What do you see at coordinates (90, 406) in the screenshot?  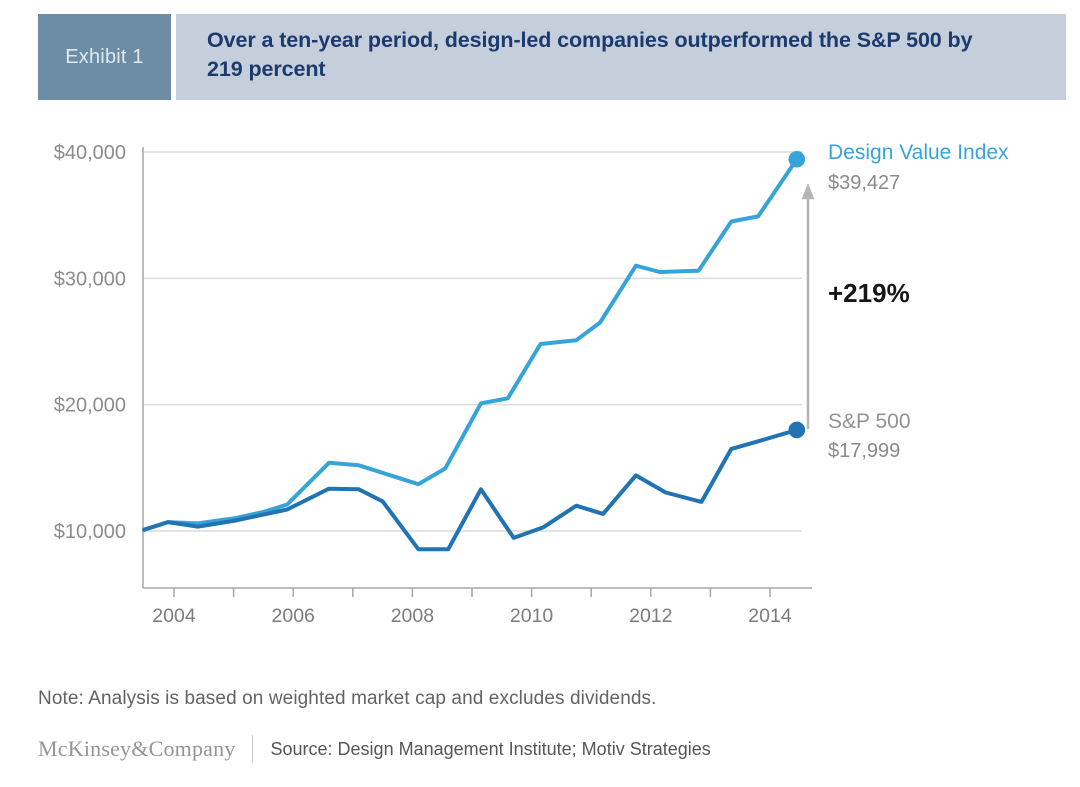 I see `y-tick-label: $20,000` at bounding box center [90, 406].